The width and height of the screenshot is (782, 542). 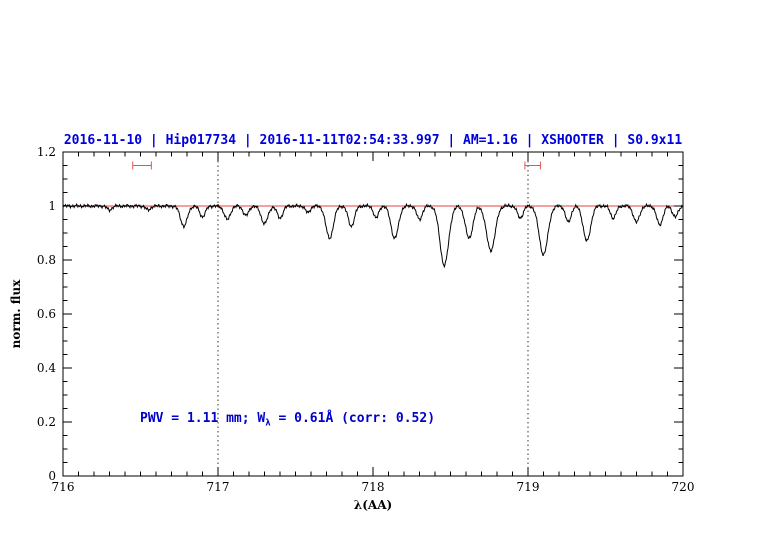 I want to click on x-tick-label: 720, so click(x=683, y=487).